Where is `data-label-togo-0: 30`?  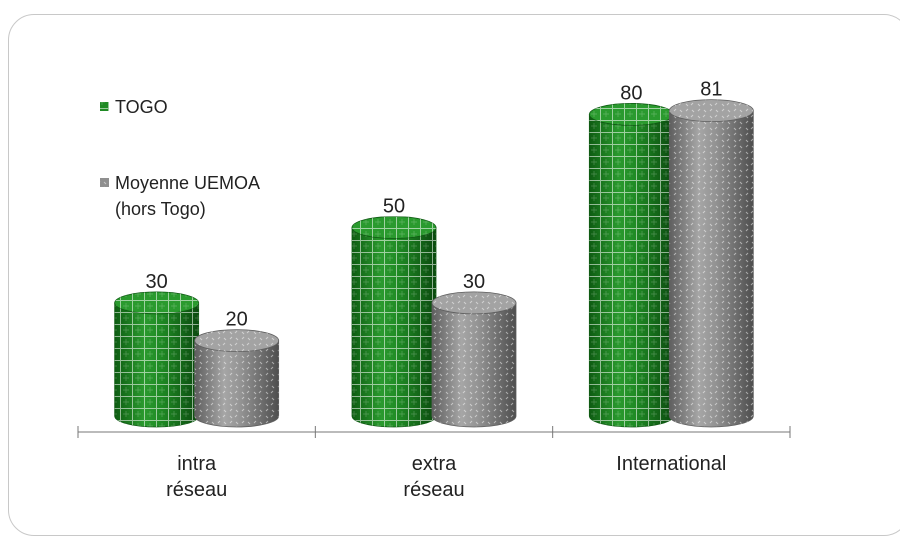
data-label-togo-0: 30 is located at coordinates (157, 282).